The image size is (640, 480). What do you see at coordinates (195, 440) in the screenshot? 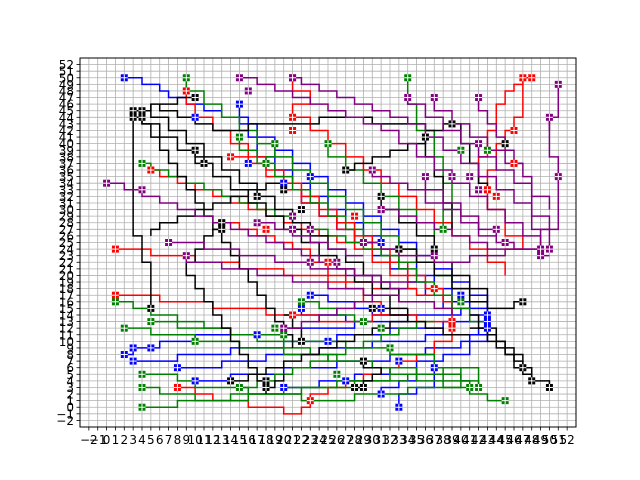
I see `x-tick-label: 10` at bounding box center [195, 440].